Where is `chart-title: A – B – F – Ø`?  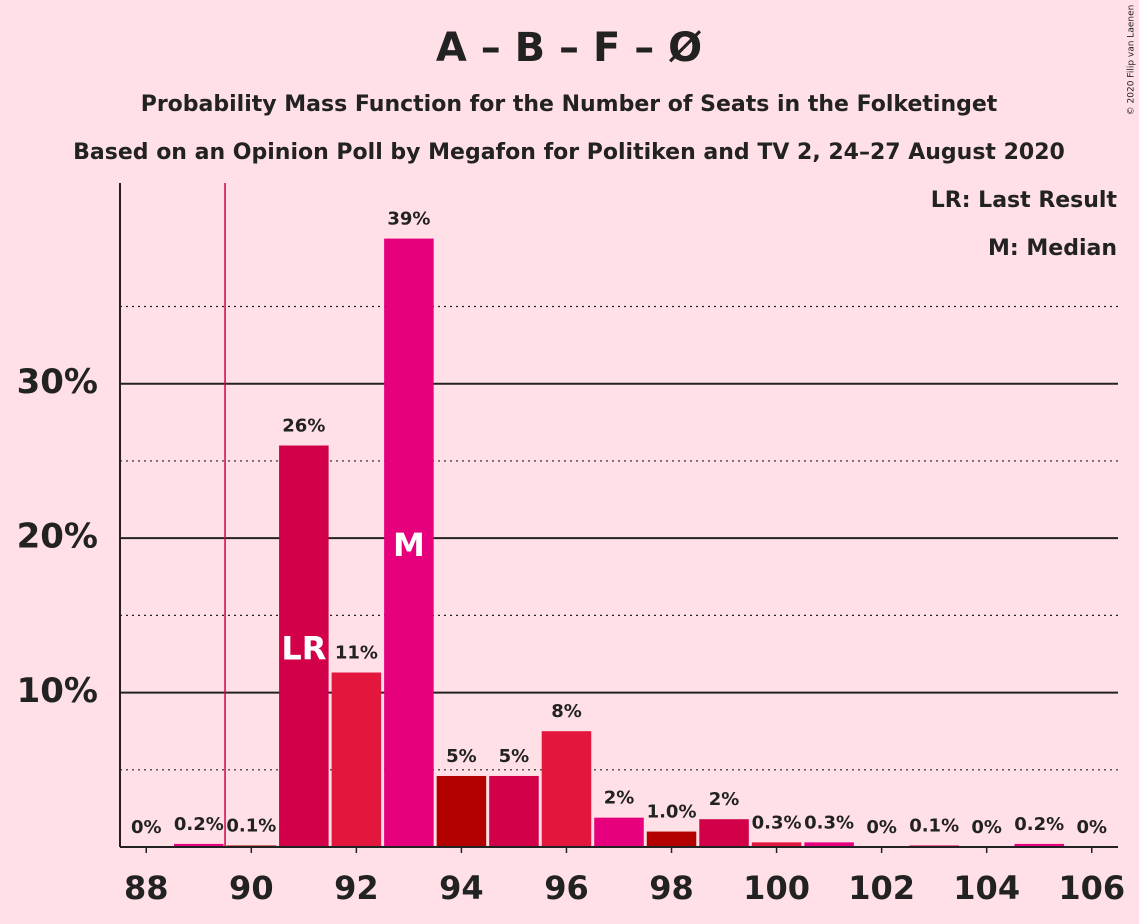 chart-title: A – B – F – Ø is located at coordinates (569, 48).